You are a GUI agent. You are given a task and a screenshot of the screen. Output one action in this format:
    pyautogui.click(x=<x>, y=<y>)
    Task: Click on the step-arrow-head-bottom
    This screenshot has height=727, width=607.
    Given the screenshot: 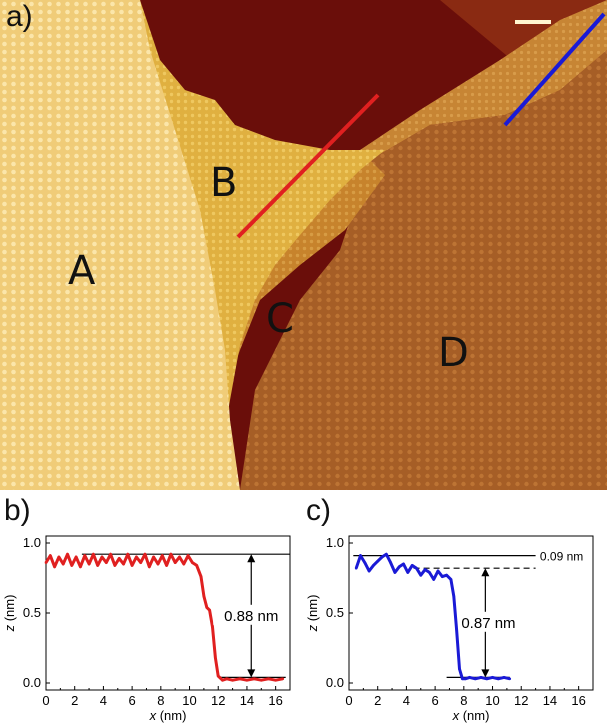 What is the action you would take?
    pyautogui.click(x=251, y=673)
    